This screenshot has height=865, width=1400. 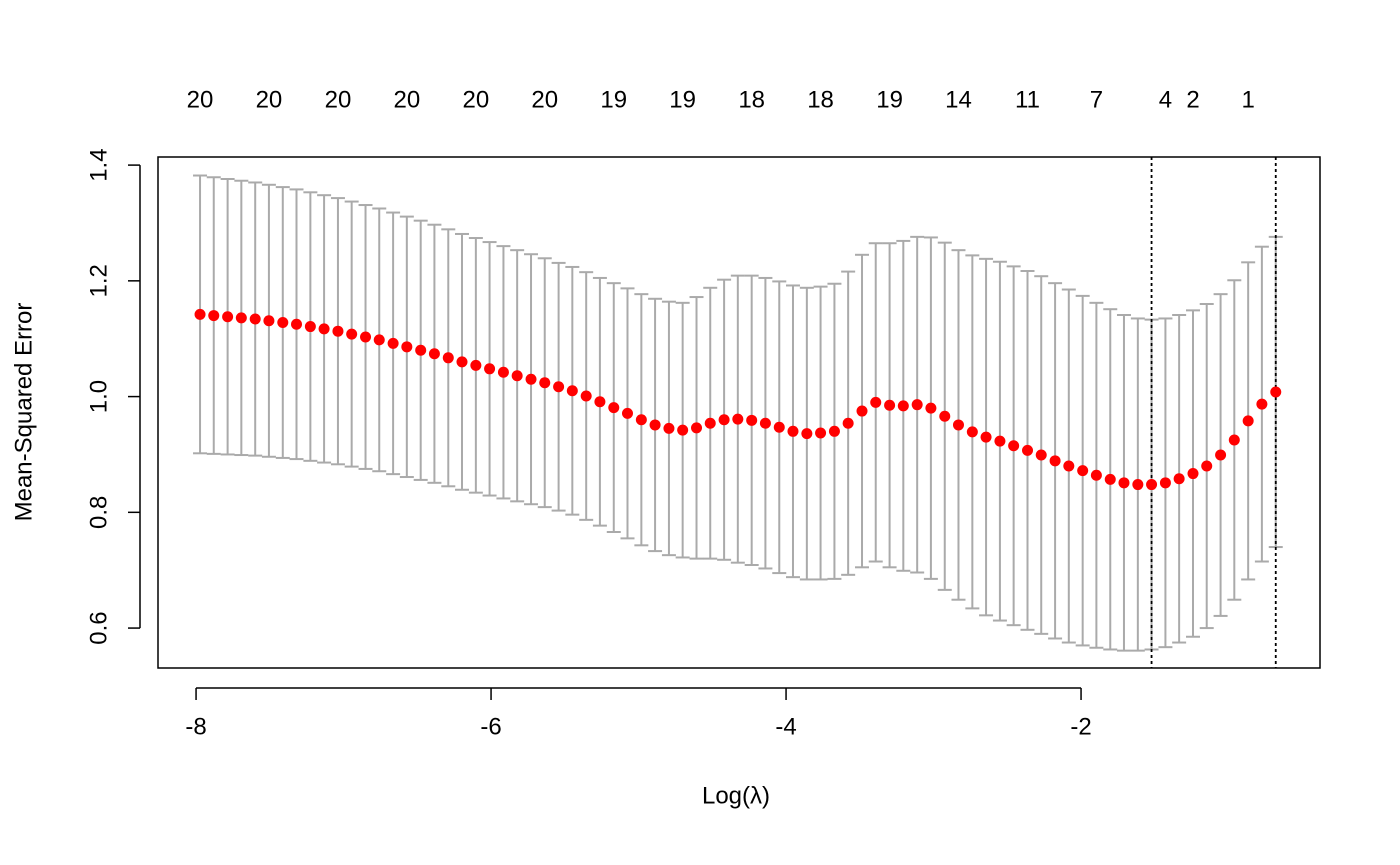 What do you see at coordinates (98, 627) in the screenshot?
I see `y-tick-label: 0.6` at bounding box center [98, 627].